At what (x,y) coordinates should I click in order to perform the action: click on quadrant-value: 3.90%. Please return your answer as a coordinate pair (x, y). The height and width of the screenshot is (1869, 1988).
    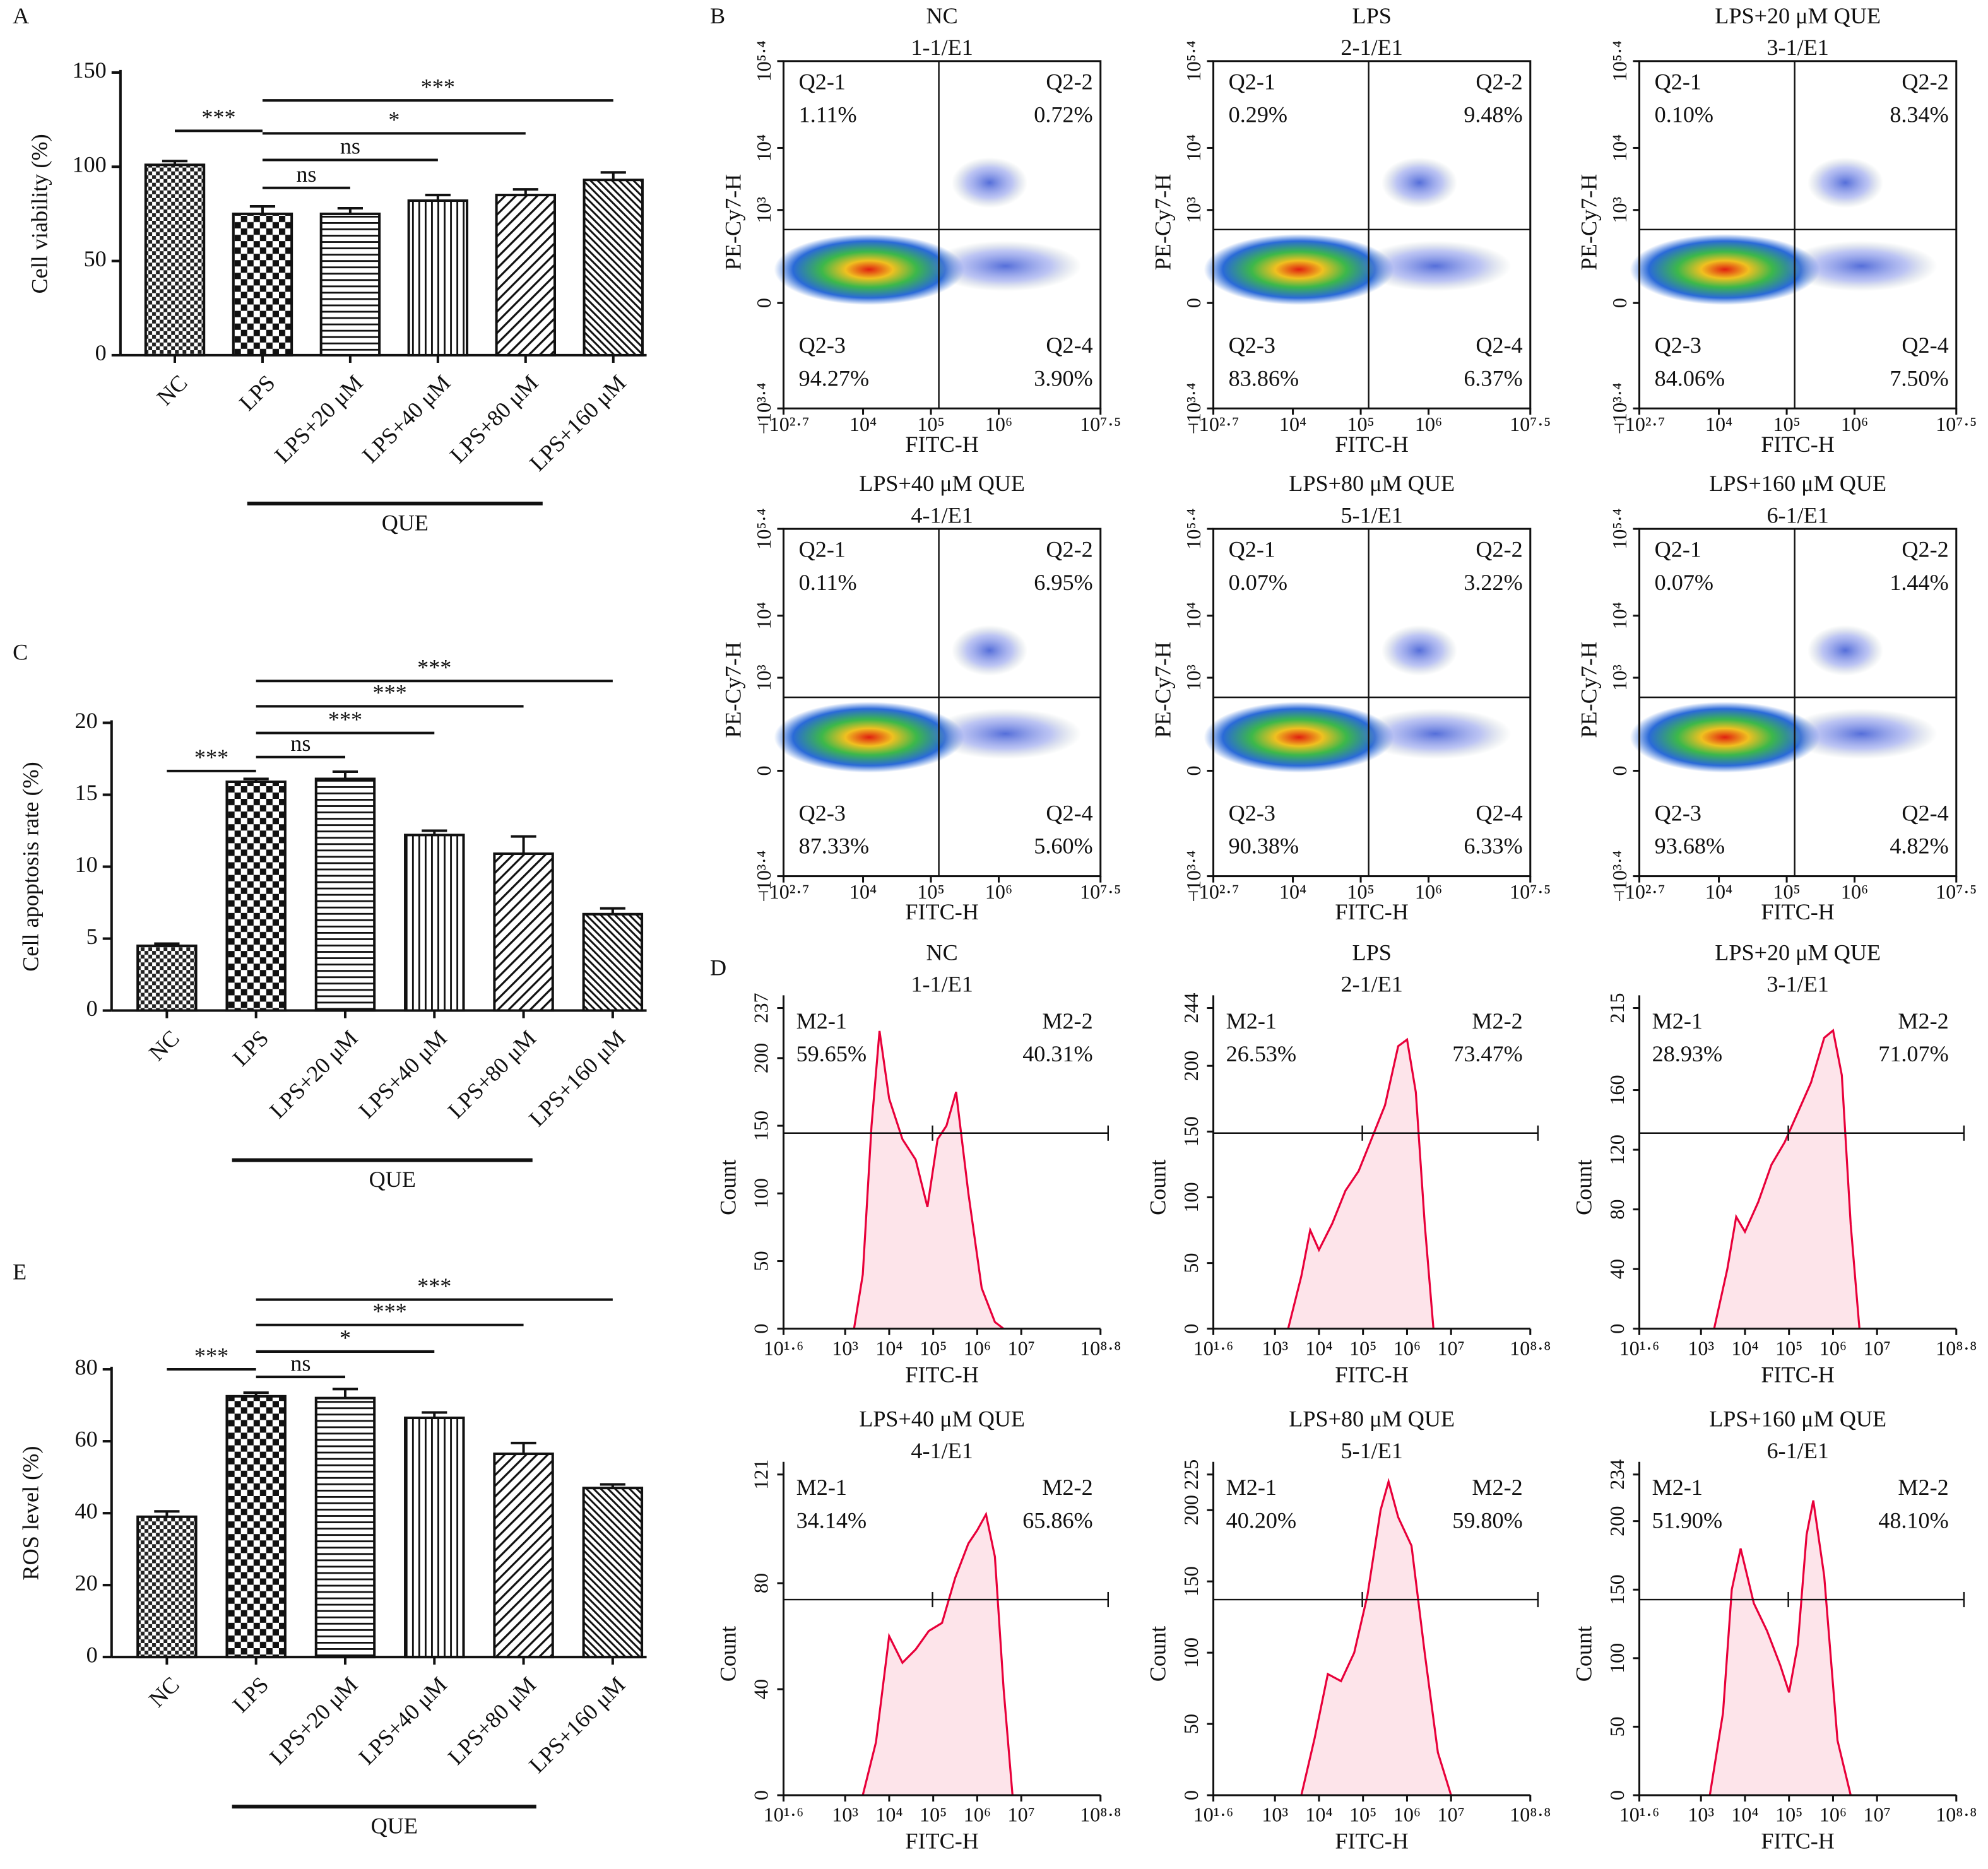
    Looking at the image, I should click on (1063, 378).